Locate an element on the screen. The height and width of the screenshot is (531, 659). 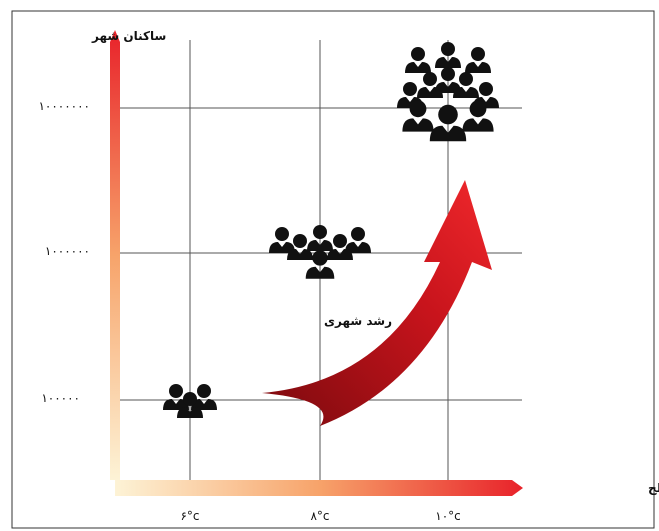
arrow-label: رشد شهری is located at coordinates (358, 321).